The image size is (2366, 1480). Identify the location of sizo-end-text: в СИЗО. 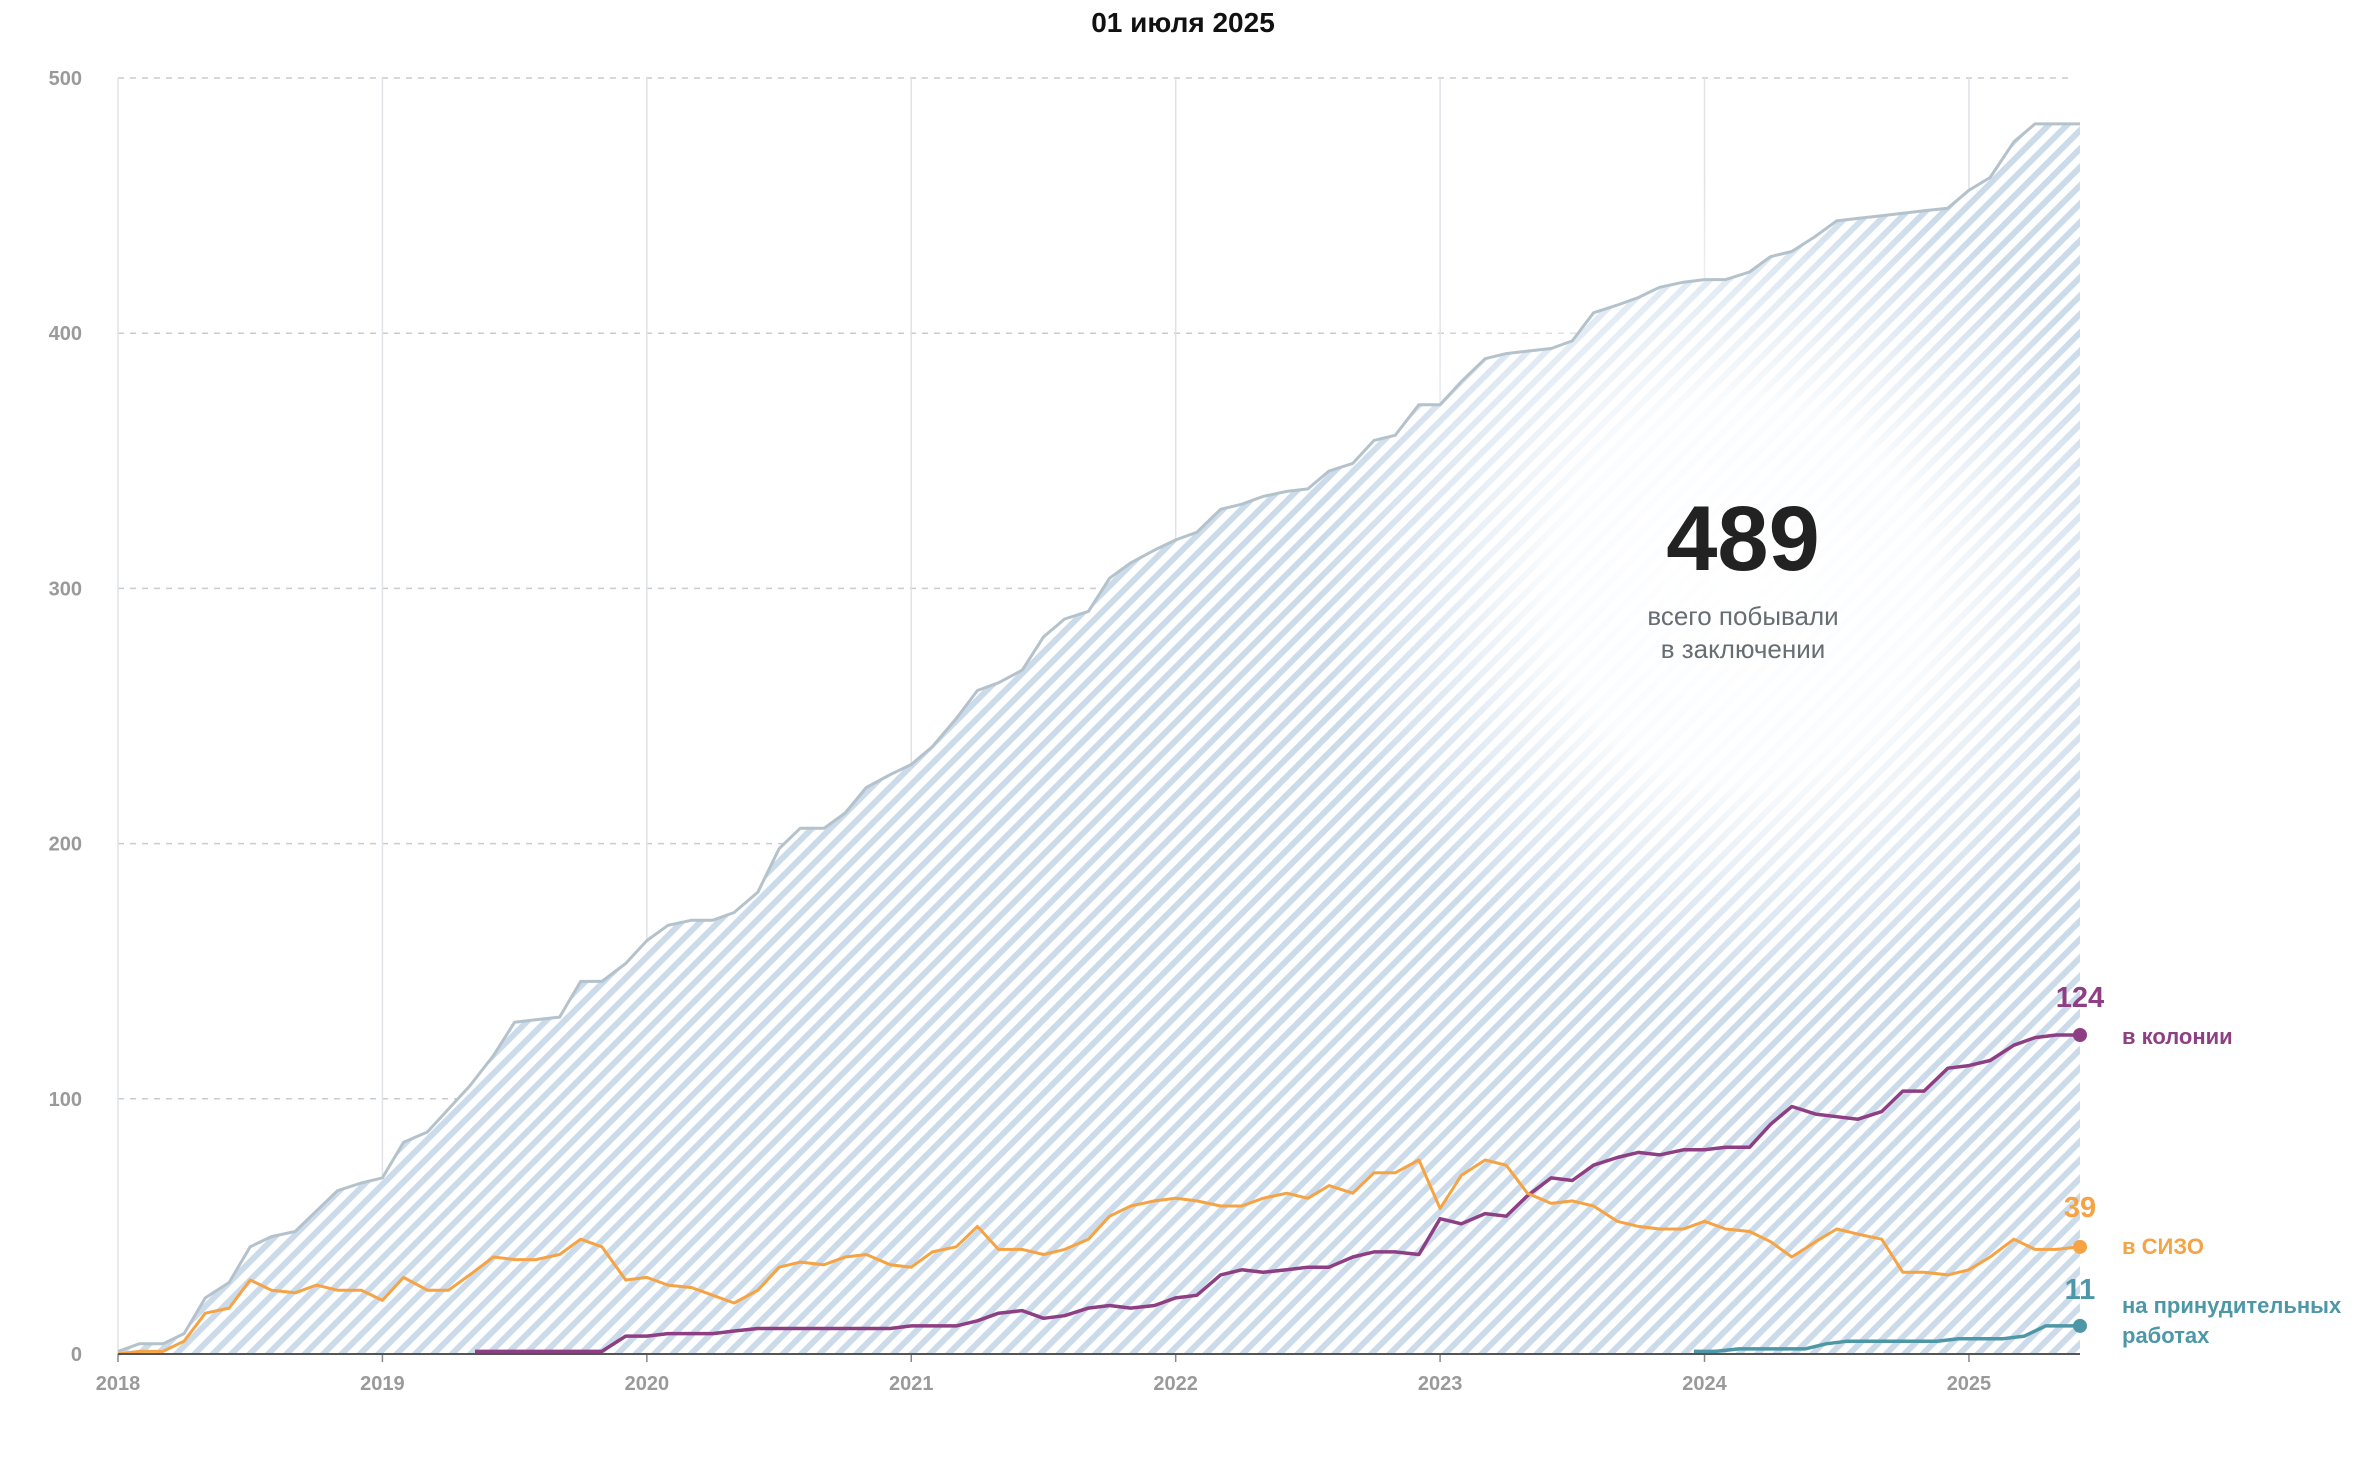
(2163, 1246).